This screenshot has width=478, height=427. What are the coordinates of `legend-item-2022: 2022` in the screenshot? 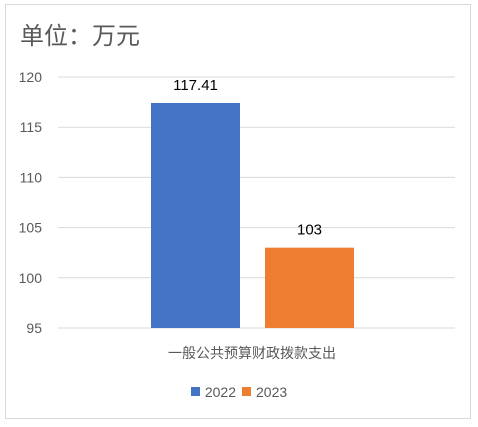 It's located at (213, 391).